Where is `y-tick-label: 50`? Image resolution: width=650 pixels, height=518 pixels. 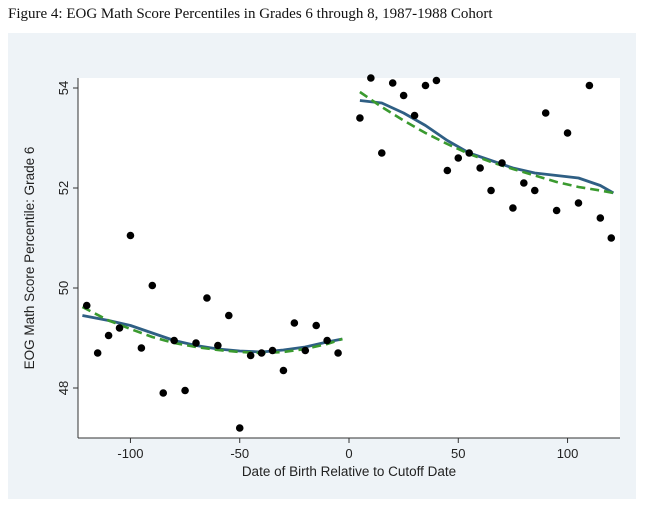 y-tick-label: 50 is located at coordinates (63, 288).